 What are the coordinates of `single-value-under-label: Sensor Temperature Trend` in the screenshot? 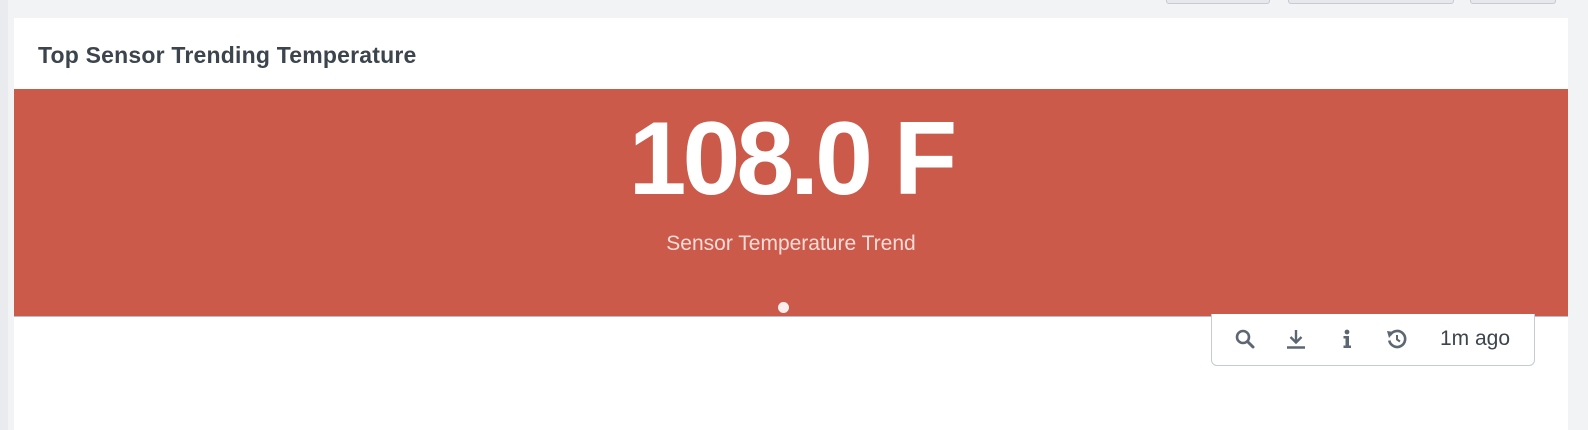 It's located at (791, 243).